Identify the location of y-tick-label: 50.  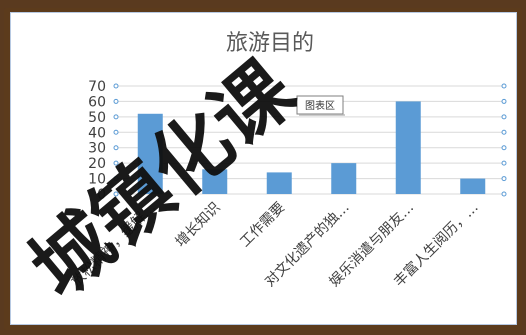
(97, 118).